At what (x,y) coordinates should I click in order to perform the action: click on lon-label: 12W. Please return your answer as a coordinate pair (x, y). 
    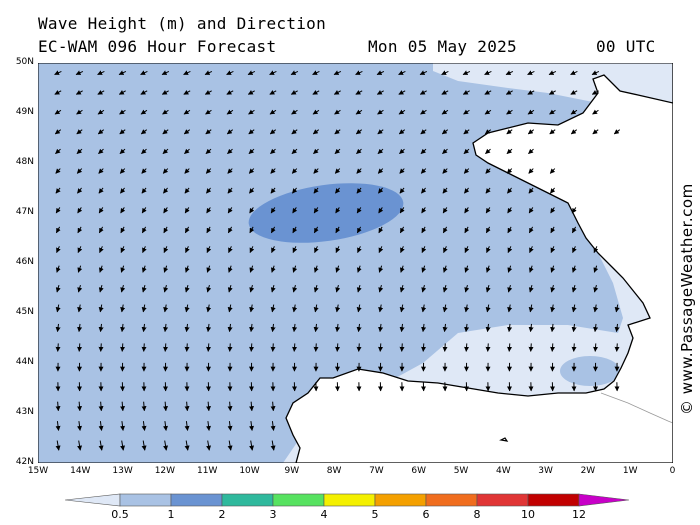
    Looking at the image, I should click on (165, 471).